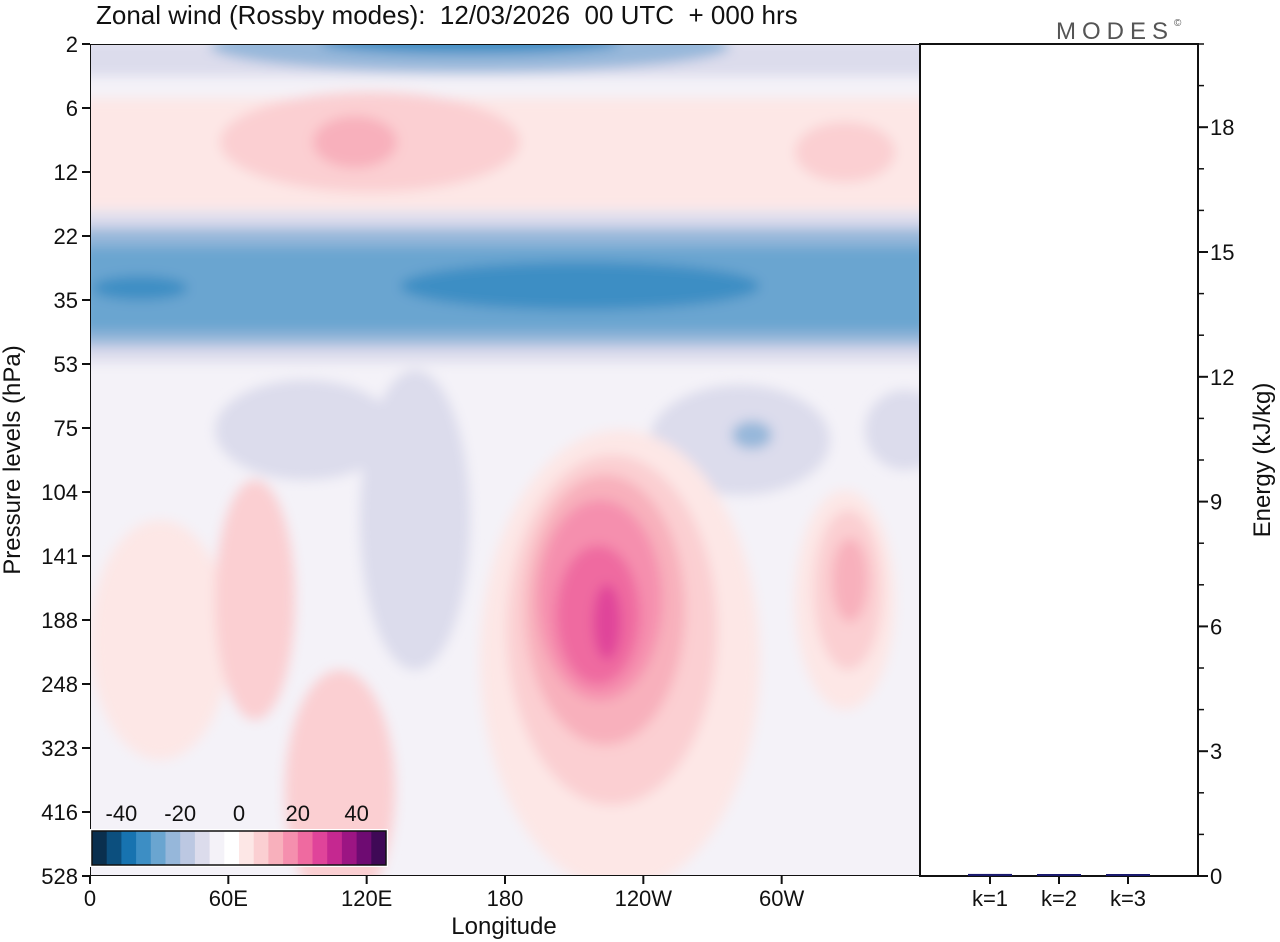 The height and width of the screenshot is (942, 1280). I want to click on westerly-patch-30w, so click(845, 152).